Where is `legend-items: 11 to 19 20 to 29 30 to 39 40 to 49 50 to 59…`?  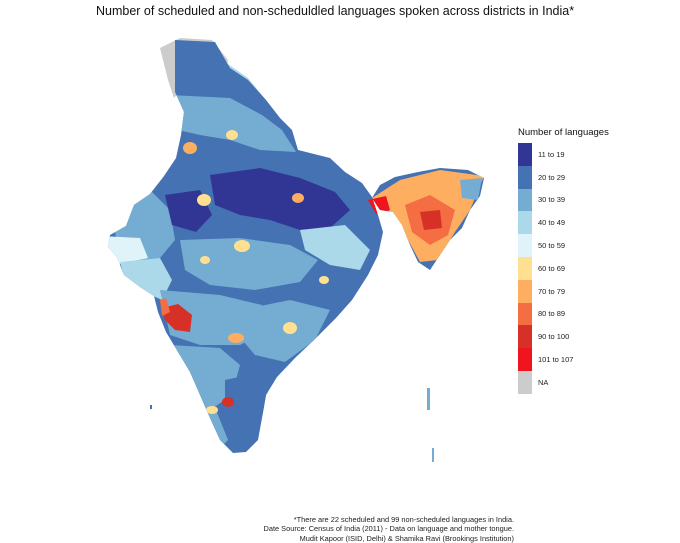 legend-items: 11 to 19 20 to 29 30 to 39 40 to 49 50 to 59… is located at coordinates (563, 268).